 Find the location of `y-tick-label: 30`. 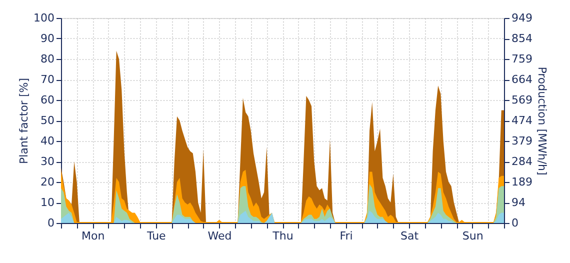

y-tick-label: 30 is located at coordinates (47, 161).